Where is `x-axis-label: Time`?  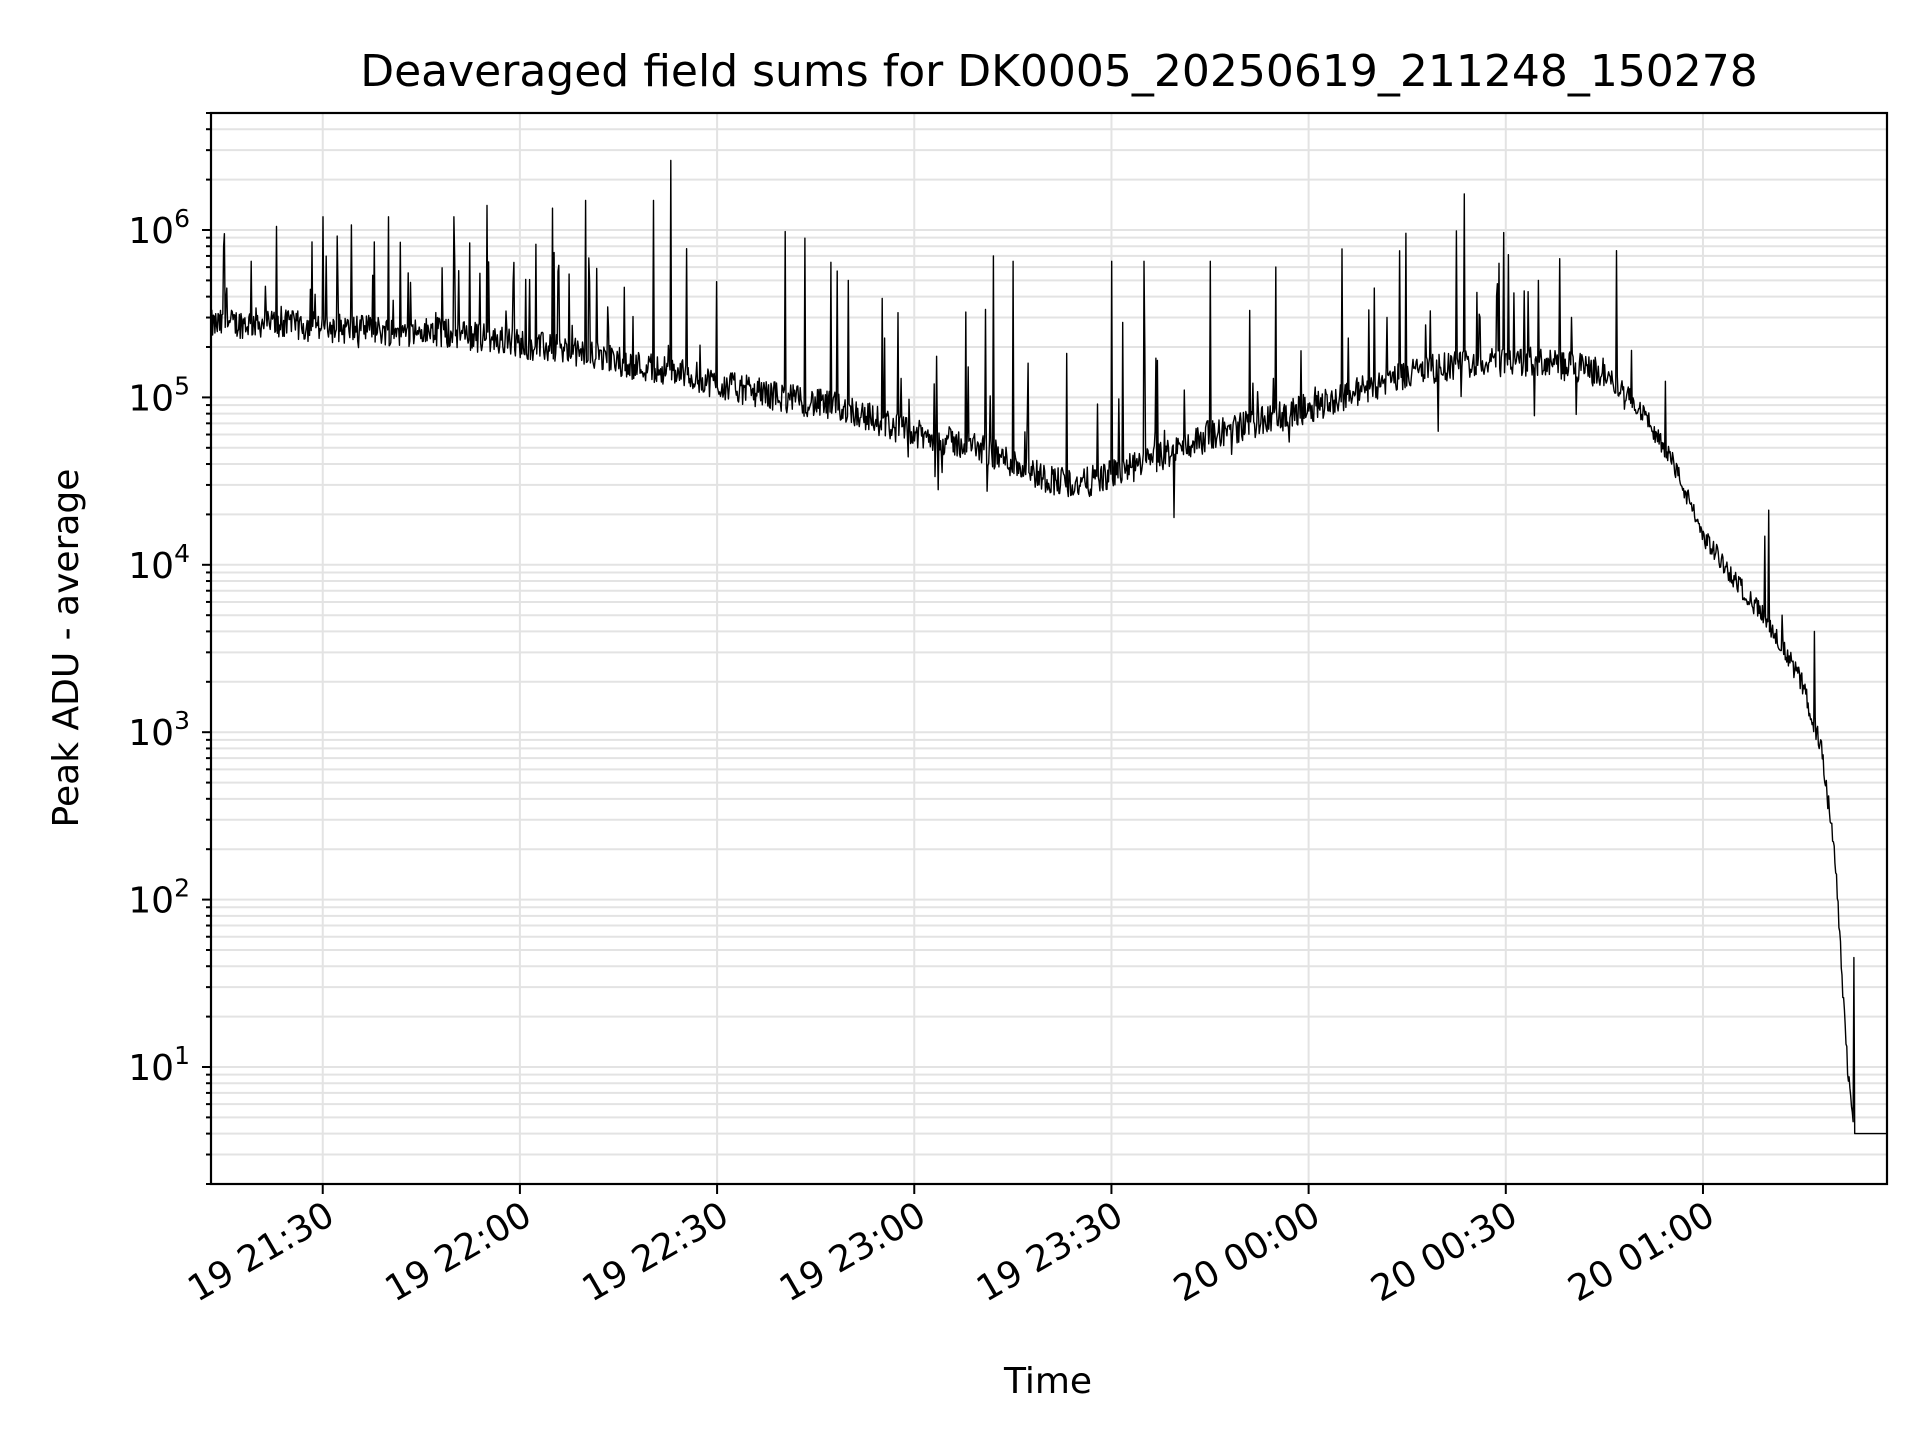 x-axis-label: Time is located at coordinates (1047, 1381).